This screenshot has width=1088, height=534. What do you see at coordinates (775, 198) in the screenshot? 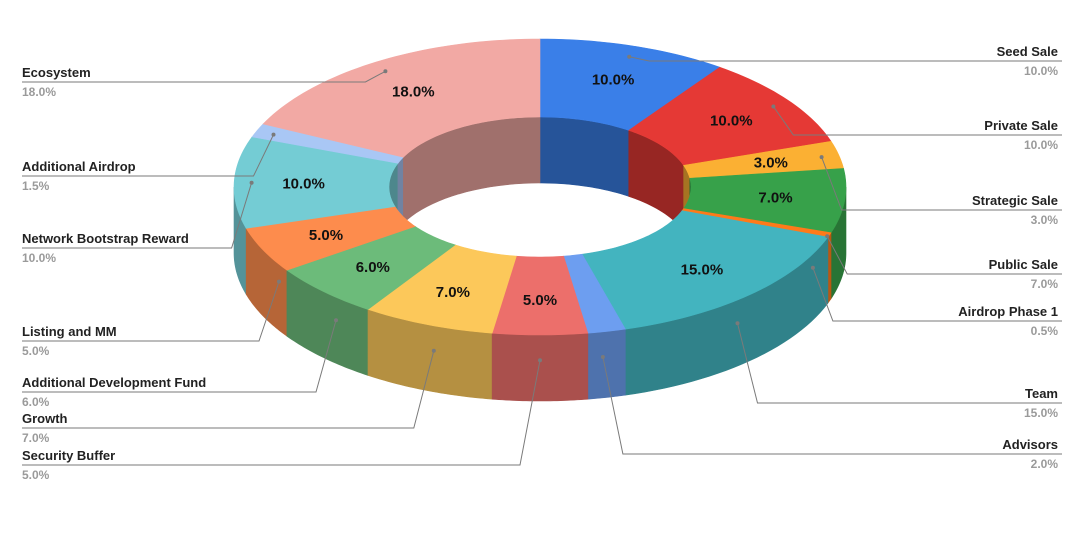
I see `slice-label-public-sale: 7.0%` at bounding box center [775, 198].